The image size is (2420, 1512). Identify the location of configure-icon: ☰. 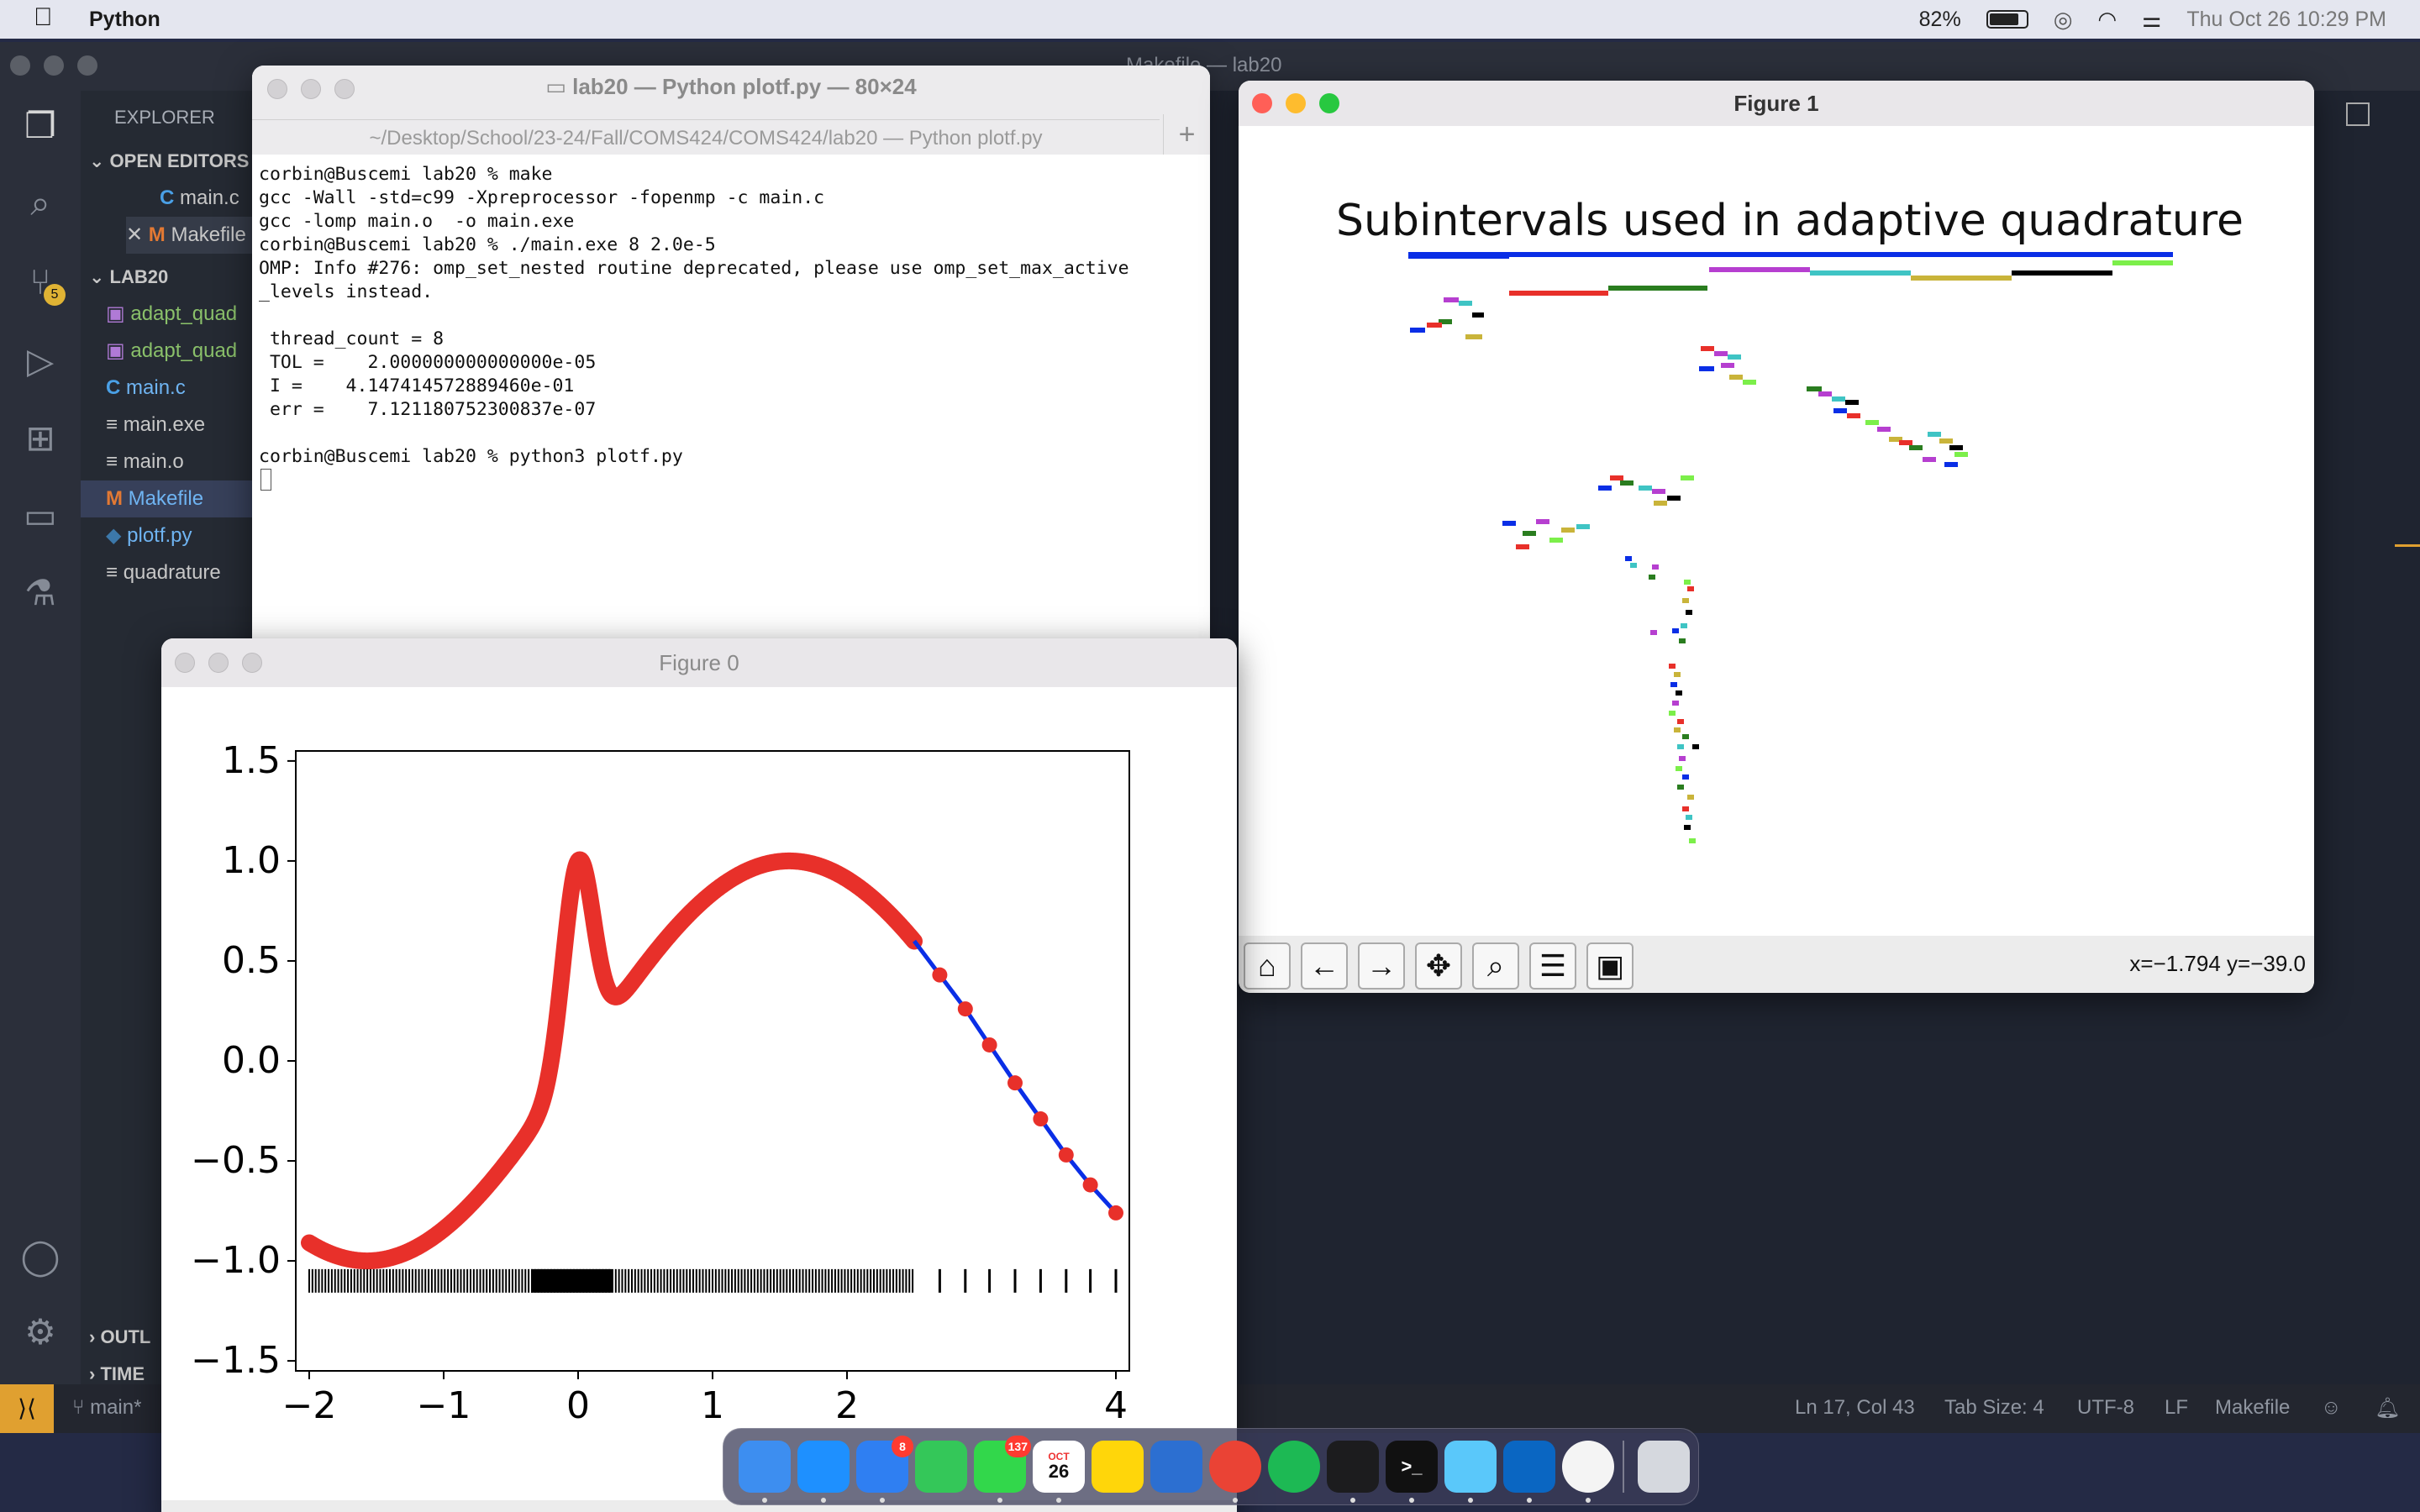
(1553, 966).